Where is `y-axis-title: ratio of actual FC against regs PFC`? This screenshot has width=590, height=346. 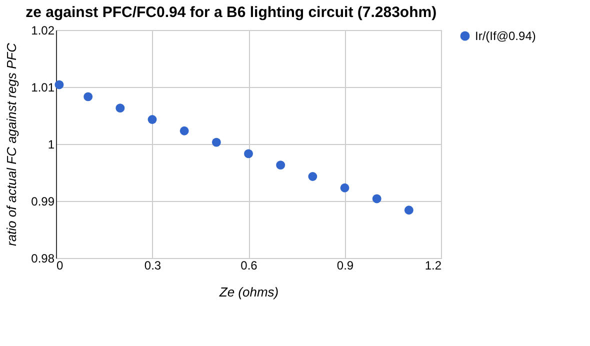 y-axis-title: ratio of actual FC against regs PFC is located at coordinates (12, 144).